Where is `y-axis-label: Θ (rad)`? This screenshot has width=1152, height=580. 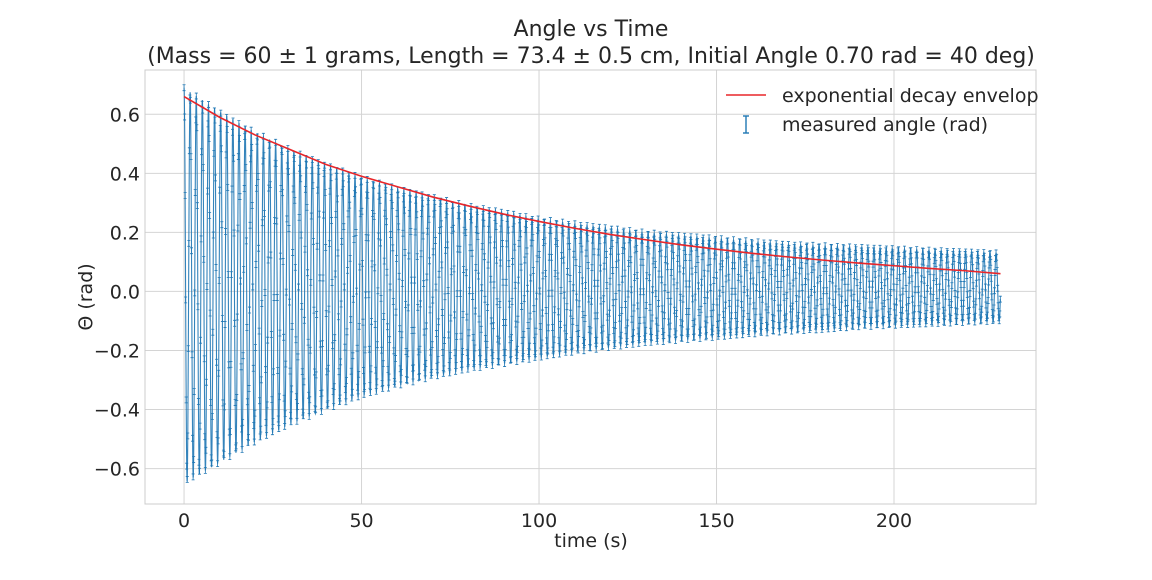
y-axis-label: Θ (rad) is located at coordinates (86, 296).